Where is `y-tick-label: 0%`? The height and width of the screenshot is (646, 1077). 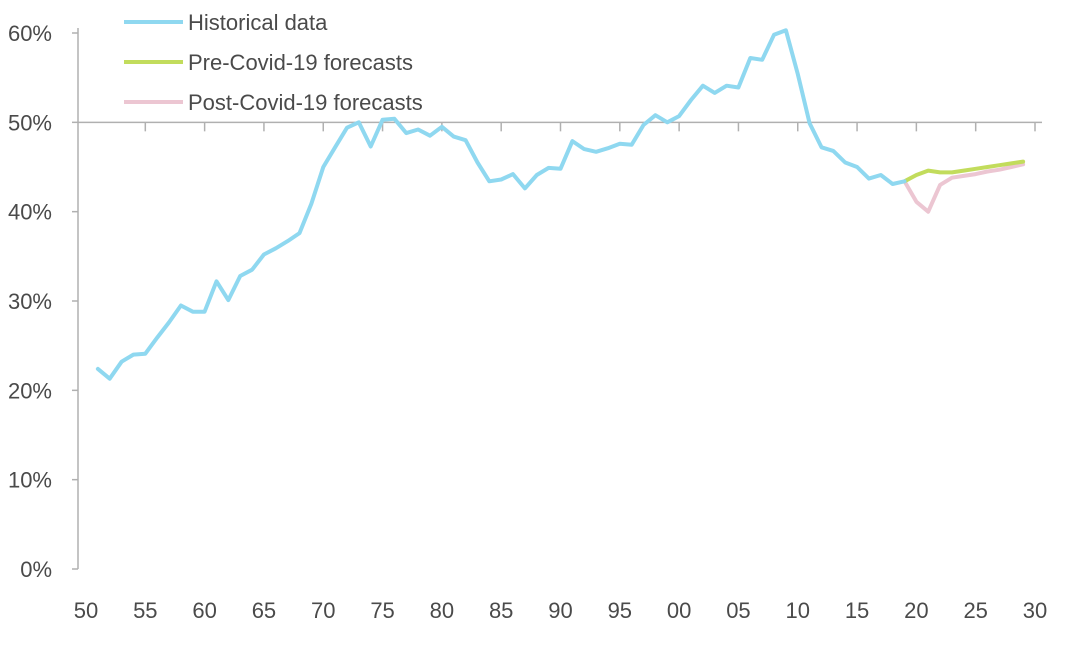 y-tick-label: 0% is located at coordinates (36, 569).